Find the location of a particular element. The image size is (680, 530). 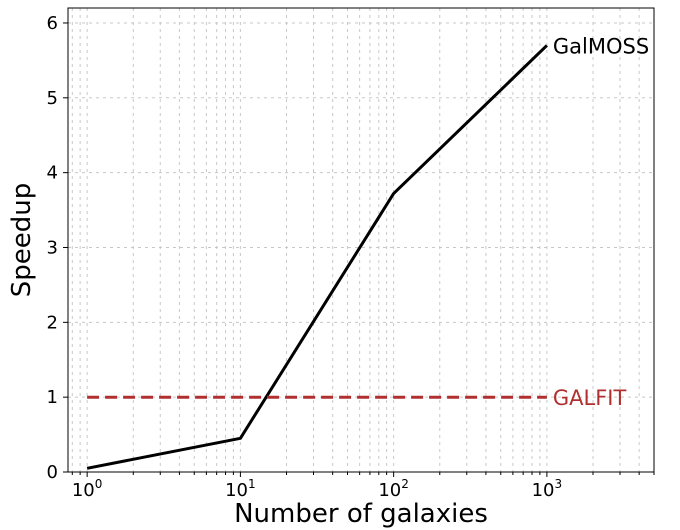

y-tick-label: 5 is located at coordinates (52, 98).